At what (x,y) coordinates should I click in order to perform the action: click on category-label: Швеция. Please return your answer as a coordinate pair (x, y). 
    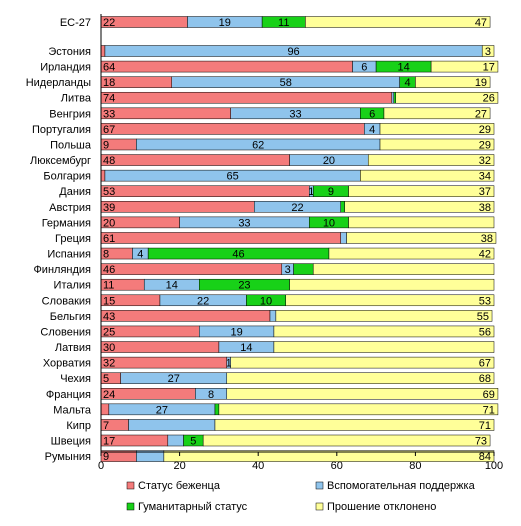
    Looking at the image, I should click on (71, 442).